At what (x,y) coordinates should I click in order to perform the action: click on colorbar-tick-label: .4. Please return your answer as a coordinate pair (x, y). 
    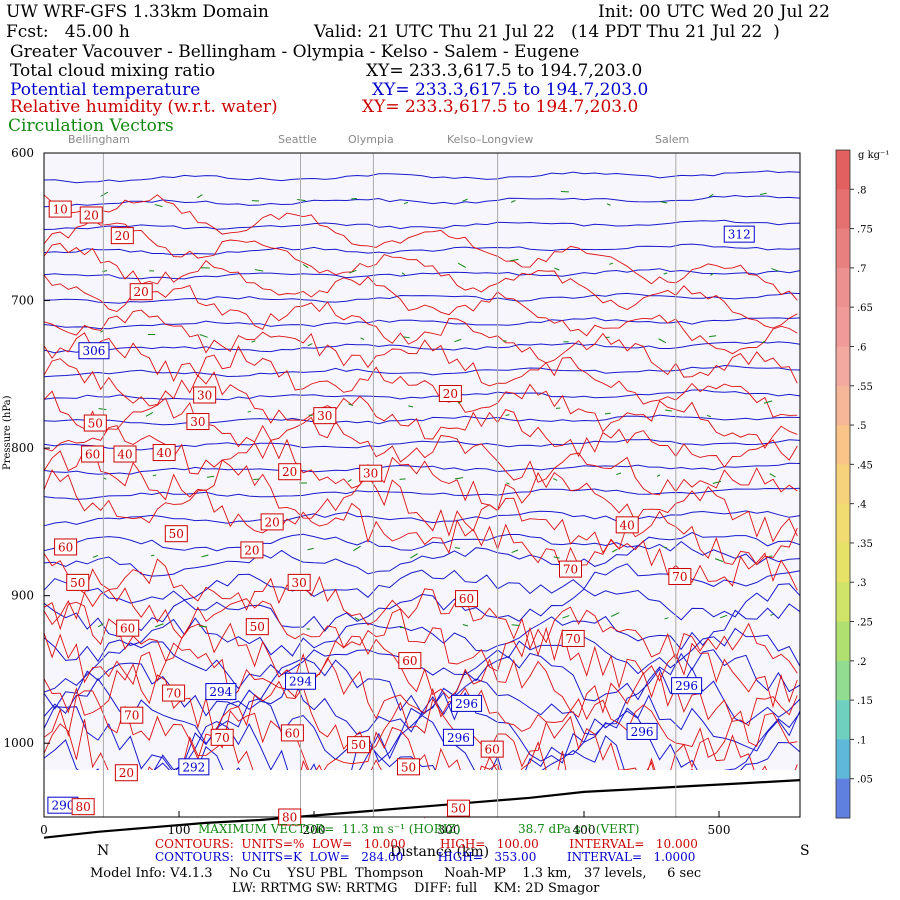
    Looking at the image, I should click on (862, 505).